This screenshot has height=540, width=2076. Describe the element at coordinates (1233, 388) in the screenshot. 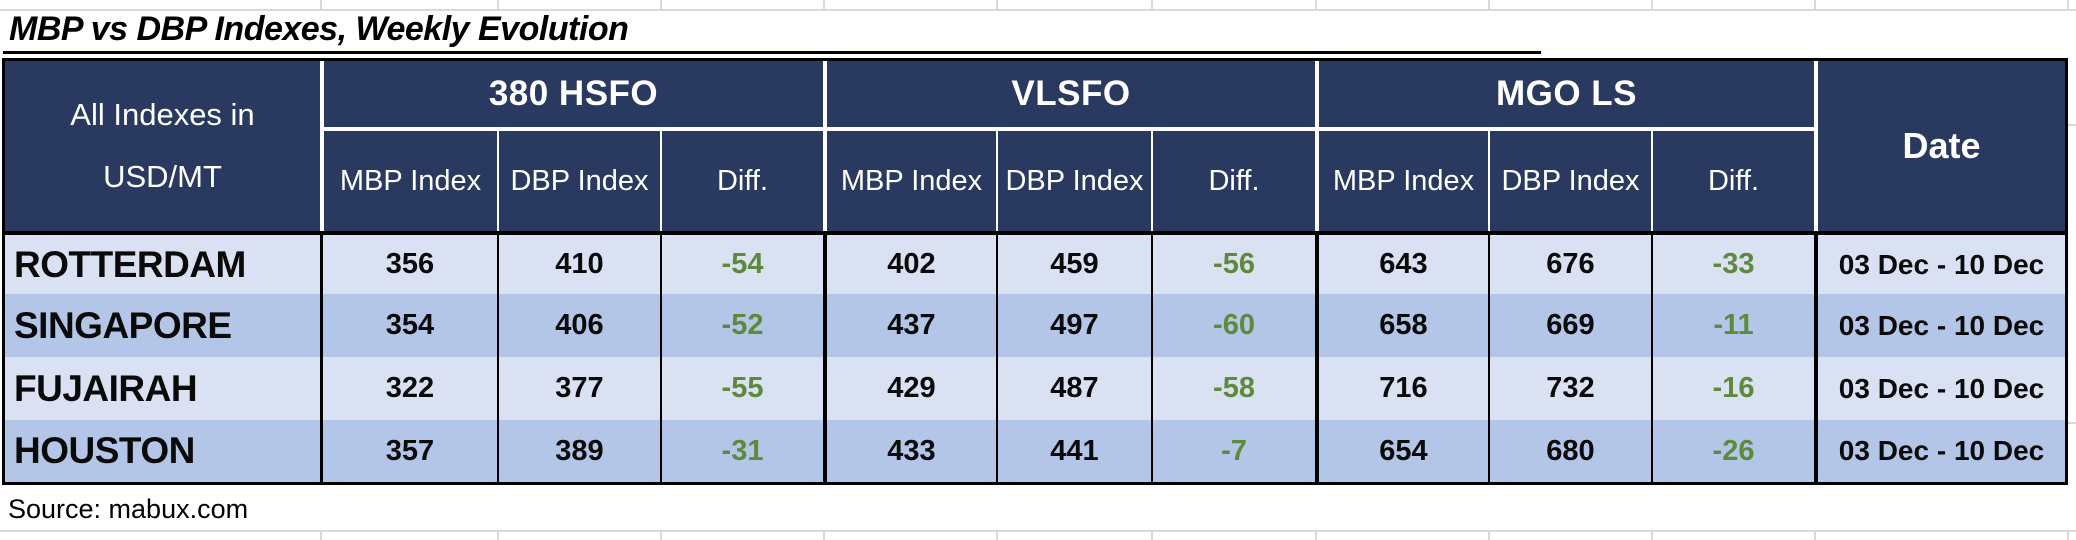

I see `vlsfo-diff-cell: -58` at that location.